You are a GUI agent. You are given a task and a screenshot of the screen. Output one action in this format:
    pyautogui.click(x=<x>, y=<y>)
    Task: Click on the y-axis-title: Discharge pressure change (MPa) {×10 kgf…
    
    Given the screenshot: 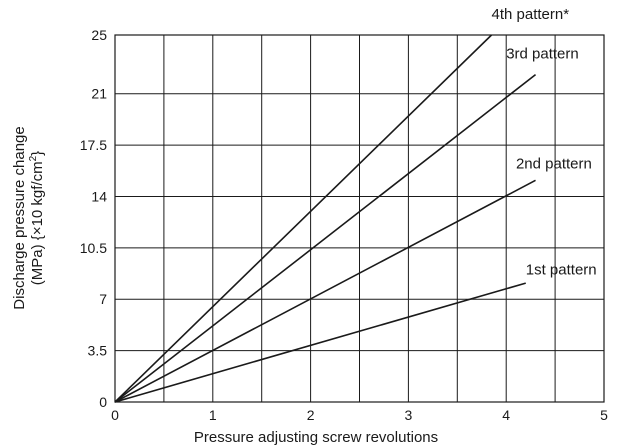 What is the action you would take?
    pyautogui.click(x=28, y=217)
    